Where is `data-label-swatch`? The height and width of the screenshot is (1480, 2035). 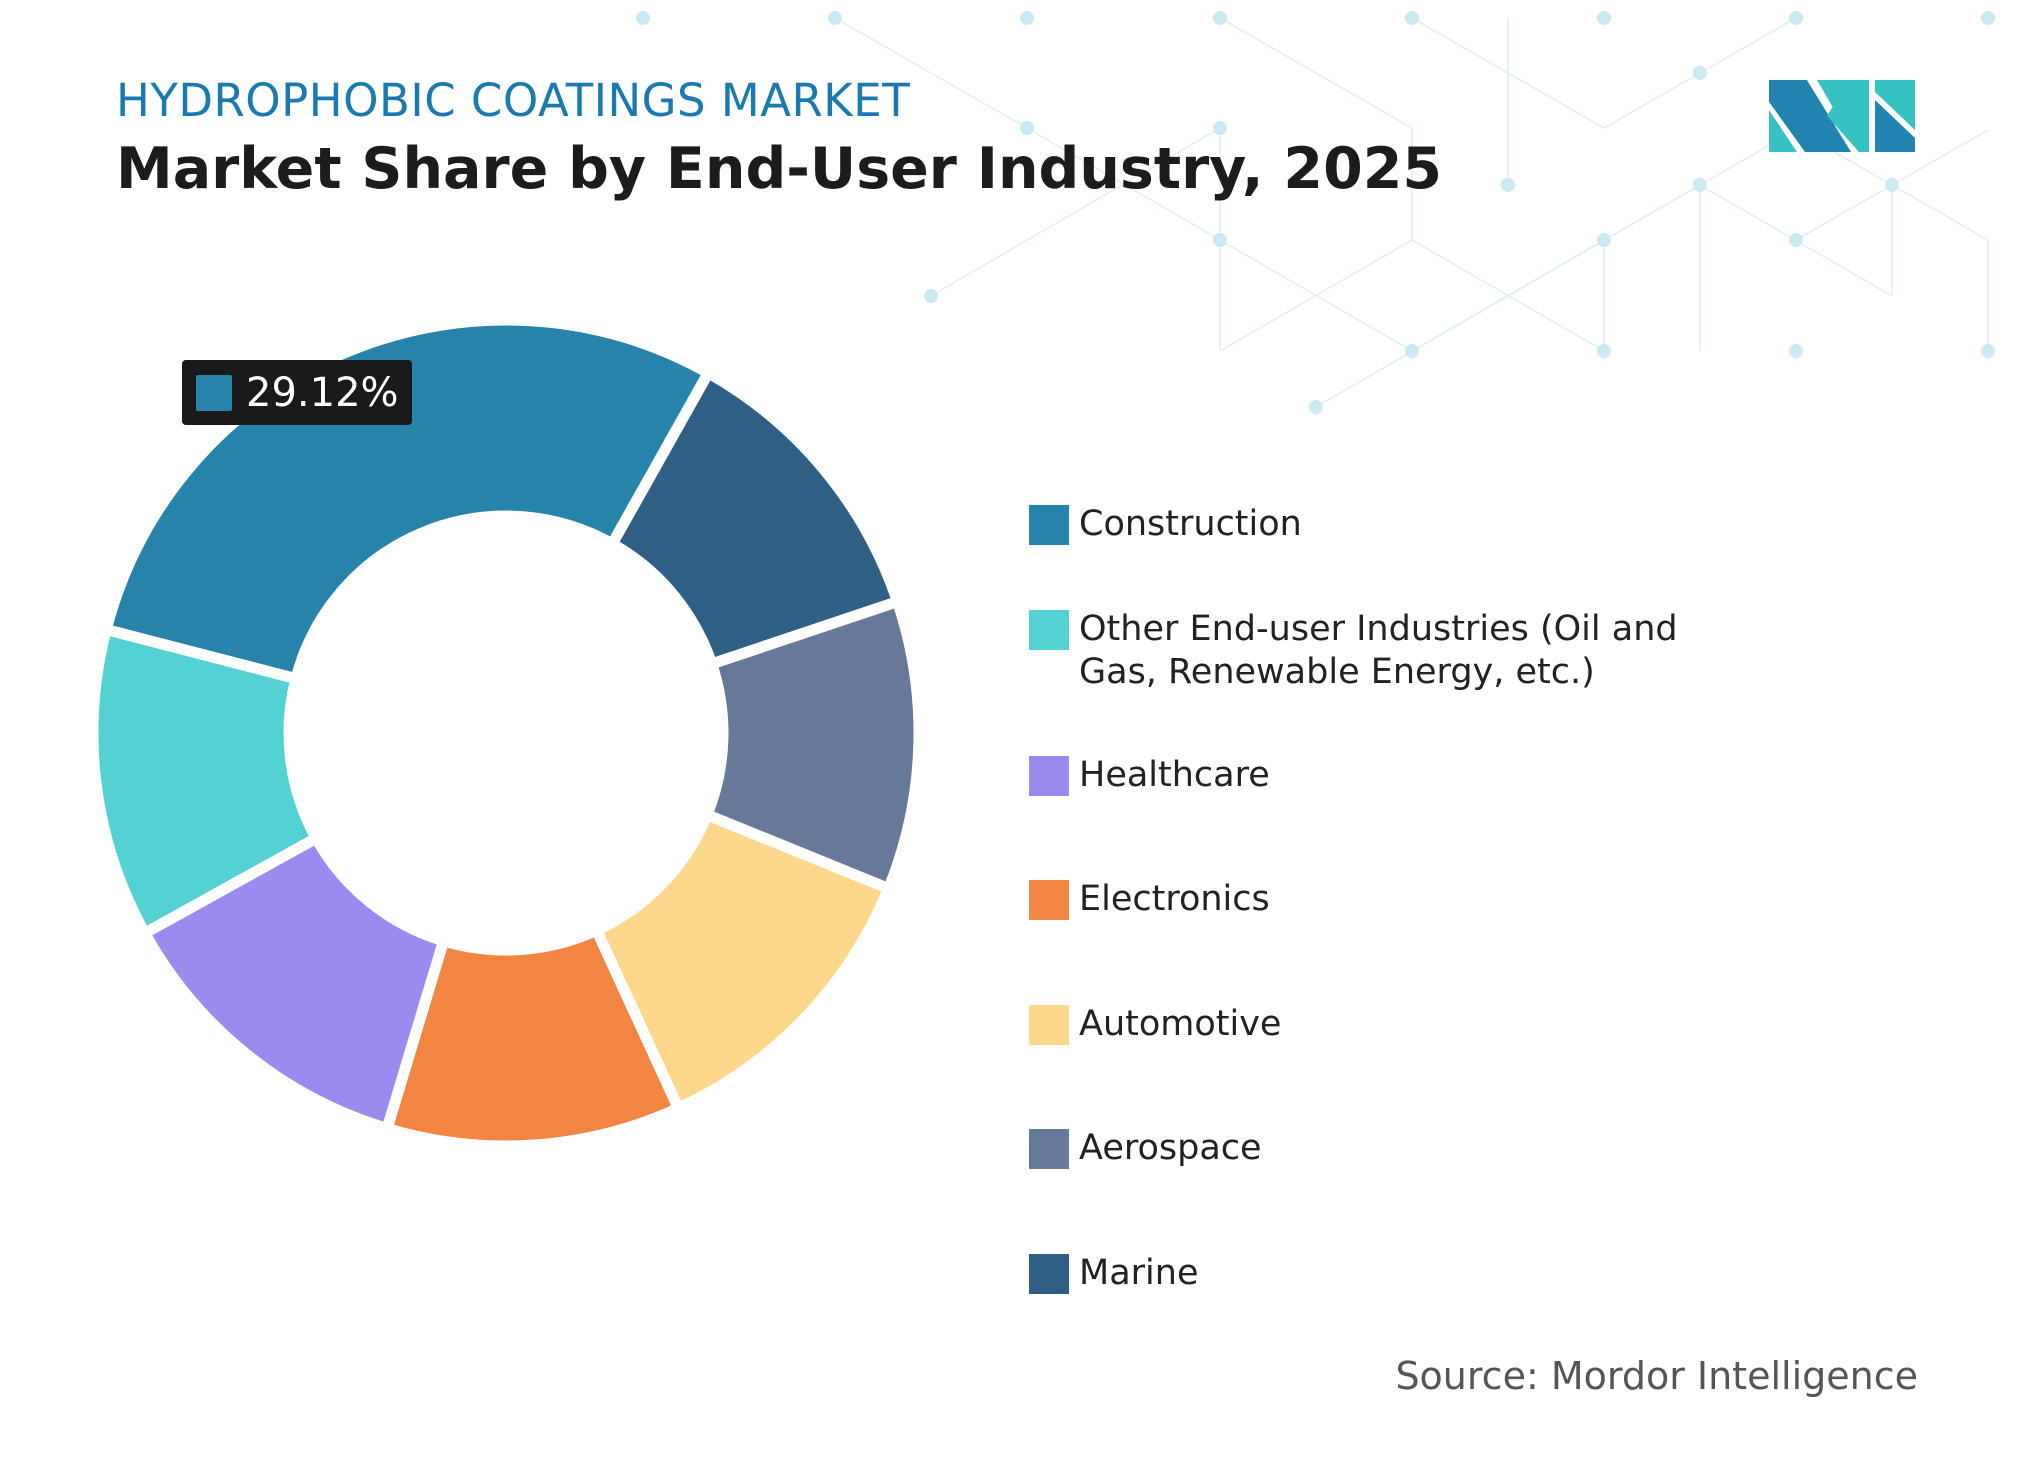 data-label-swatch is located at coordinates (214, 392).